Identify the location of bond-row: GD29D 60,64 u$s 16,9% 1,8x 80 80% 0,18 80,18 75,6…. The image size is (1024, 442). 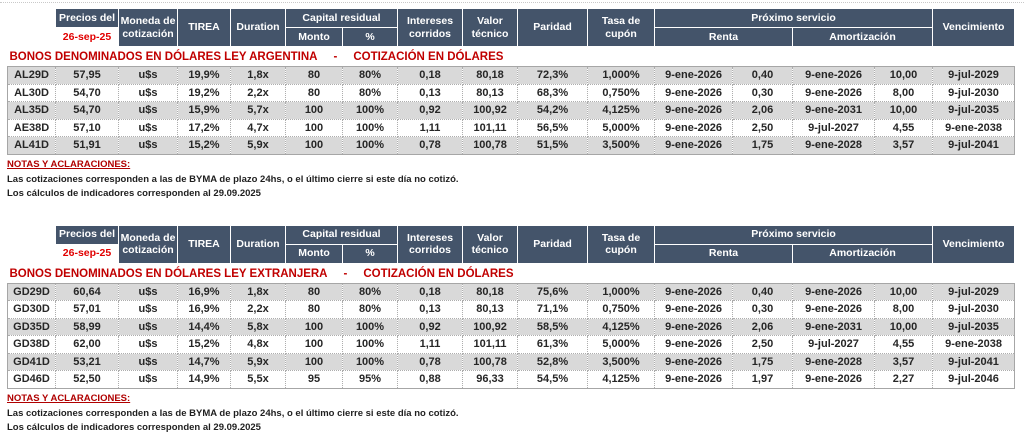
(511, 291).